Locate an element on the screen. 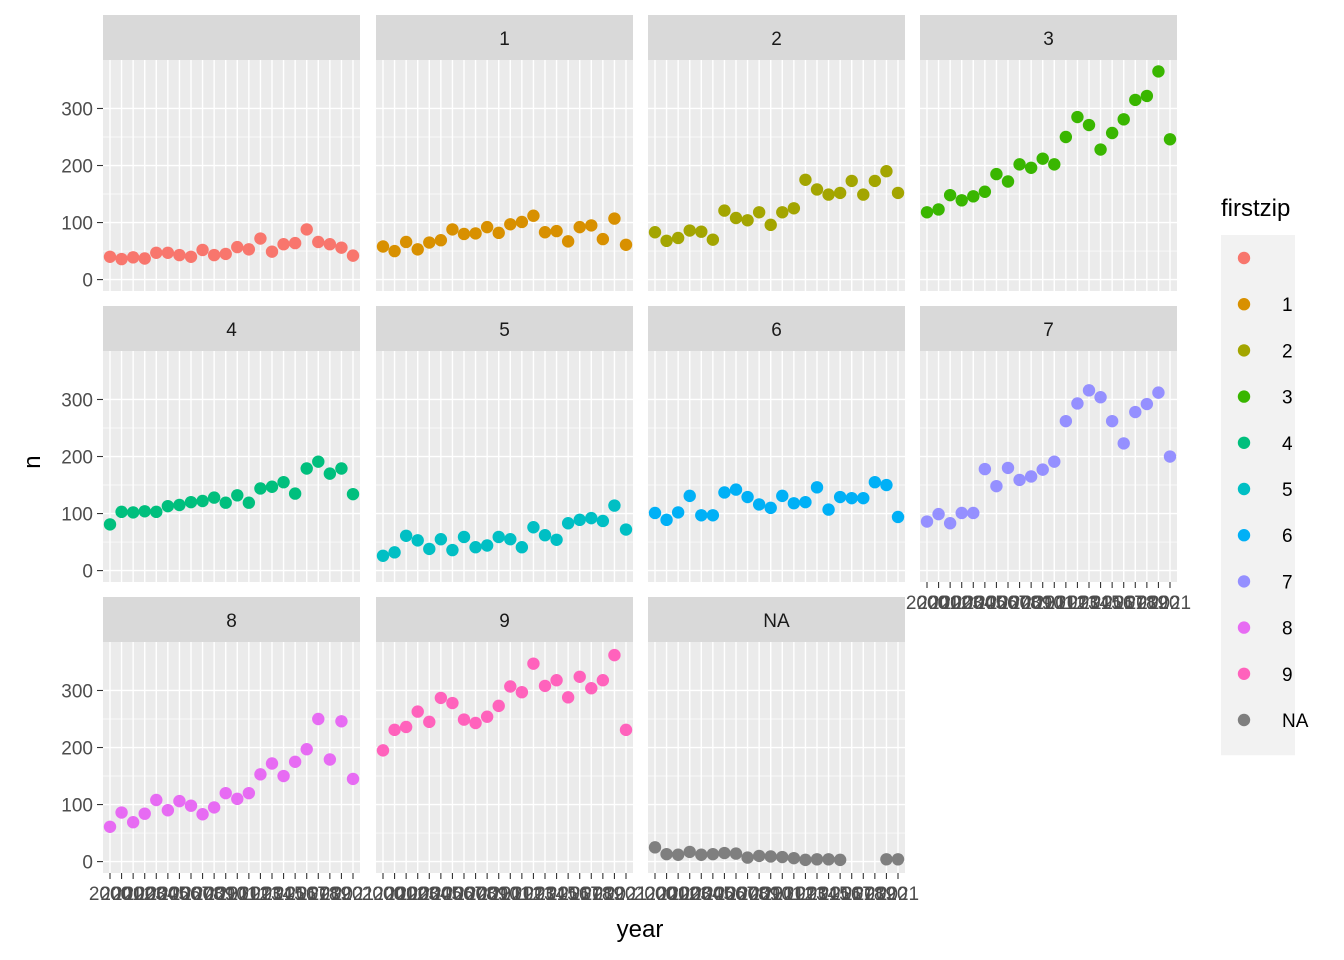 The height and width of the screenshot is (960, 1344). facet-strip-label: 8 is located at coordinates (231, 621).